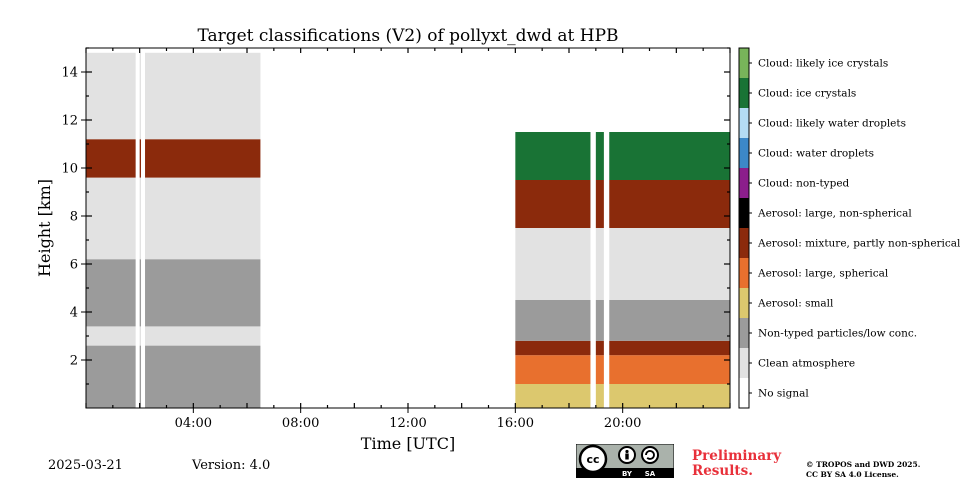  Describe the element at coordinates (515, 423) in the screenshot. I see `x-tick-label-3: 16:00` at that location.